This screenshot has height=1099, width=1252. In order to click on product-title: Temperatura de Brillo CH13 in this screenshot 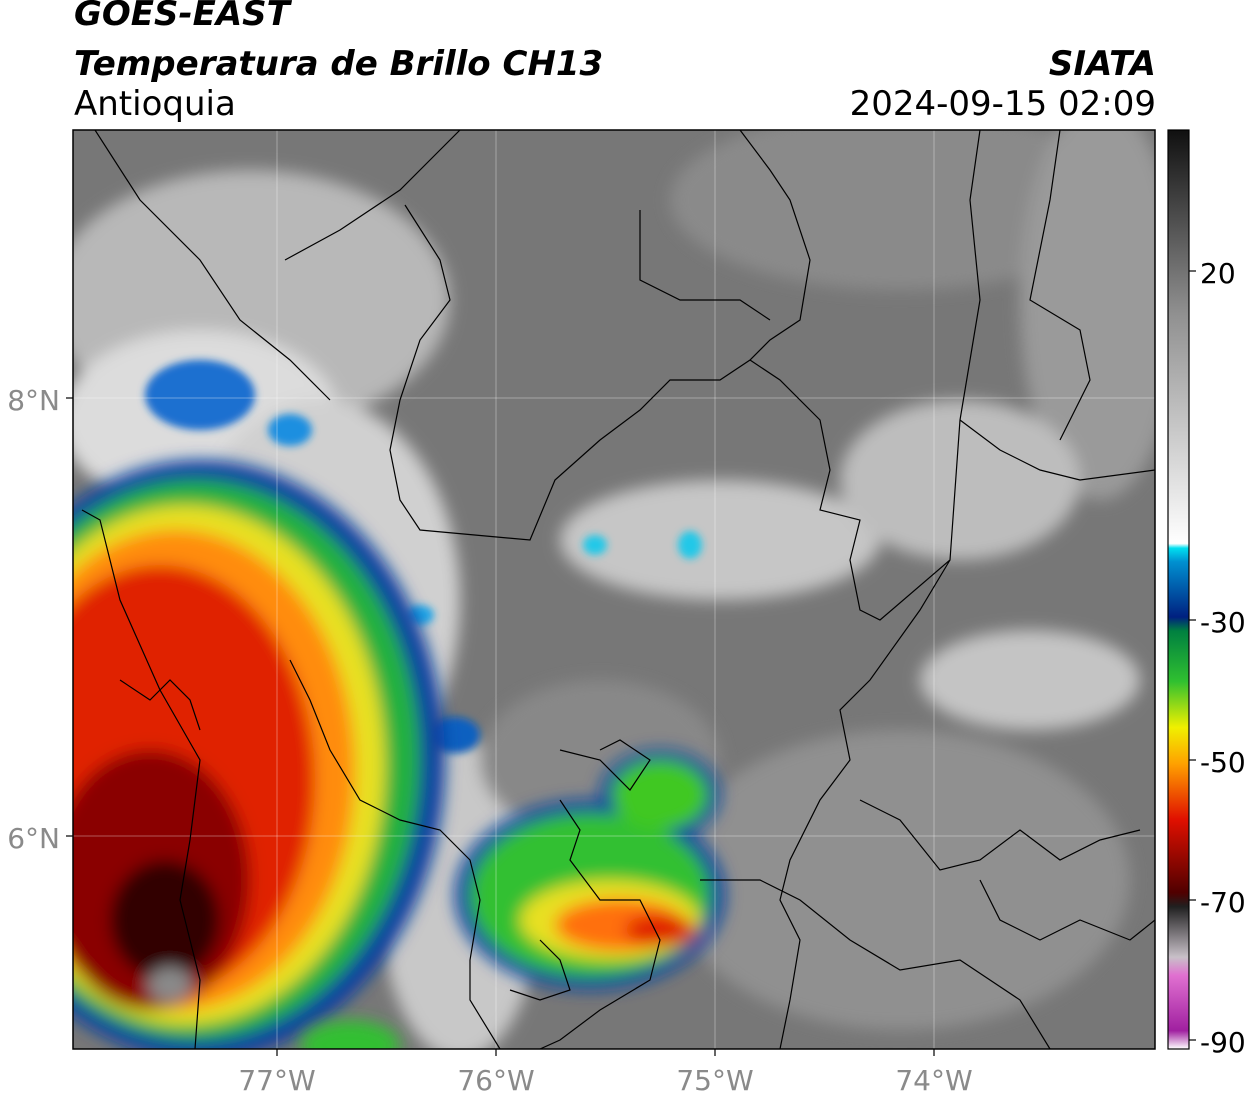, I will do `click(339, 64)`.